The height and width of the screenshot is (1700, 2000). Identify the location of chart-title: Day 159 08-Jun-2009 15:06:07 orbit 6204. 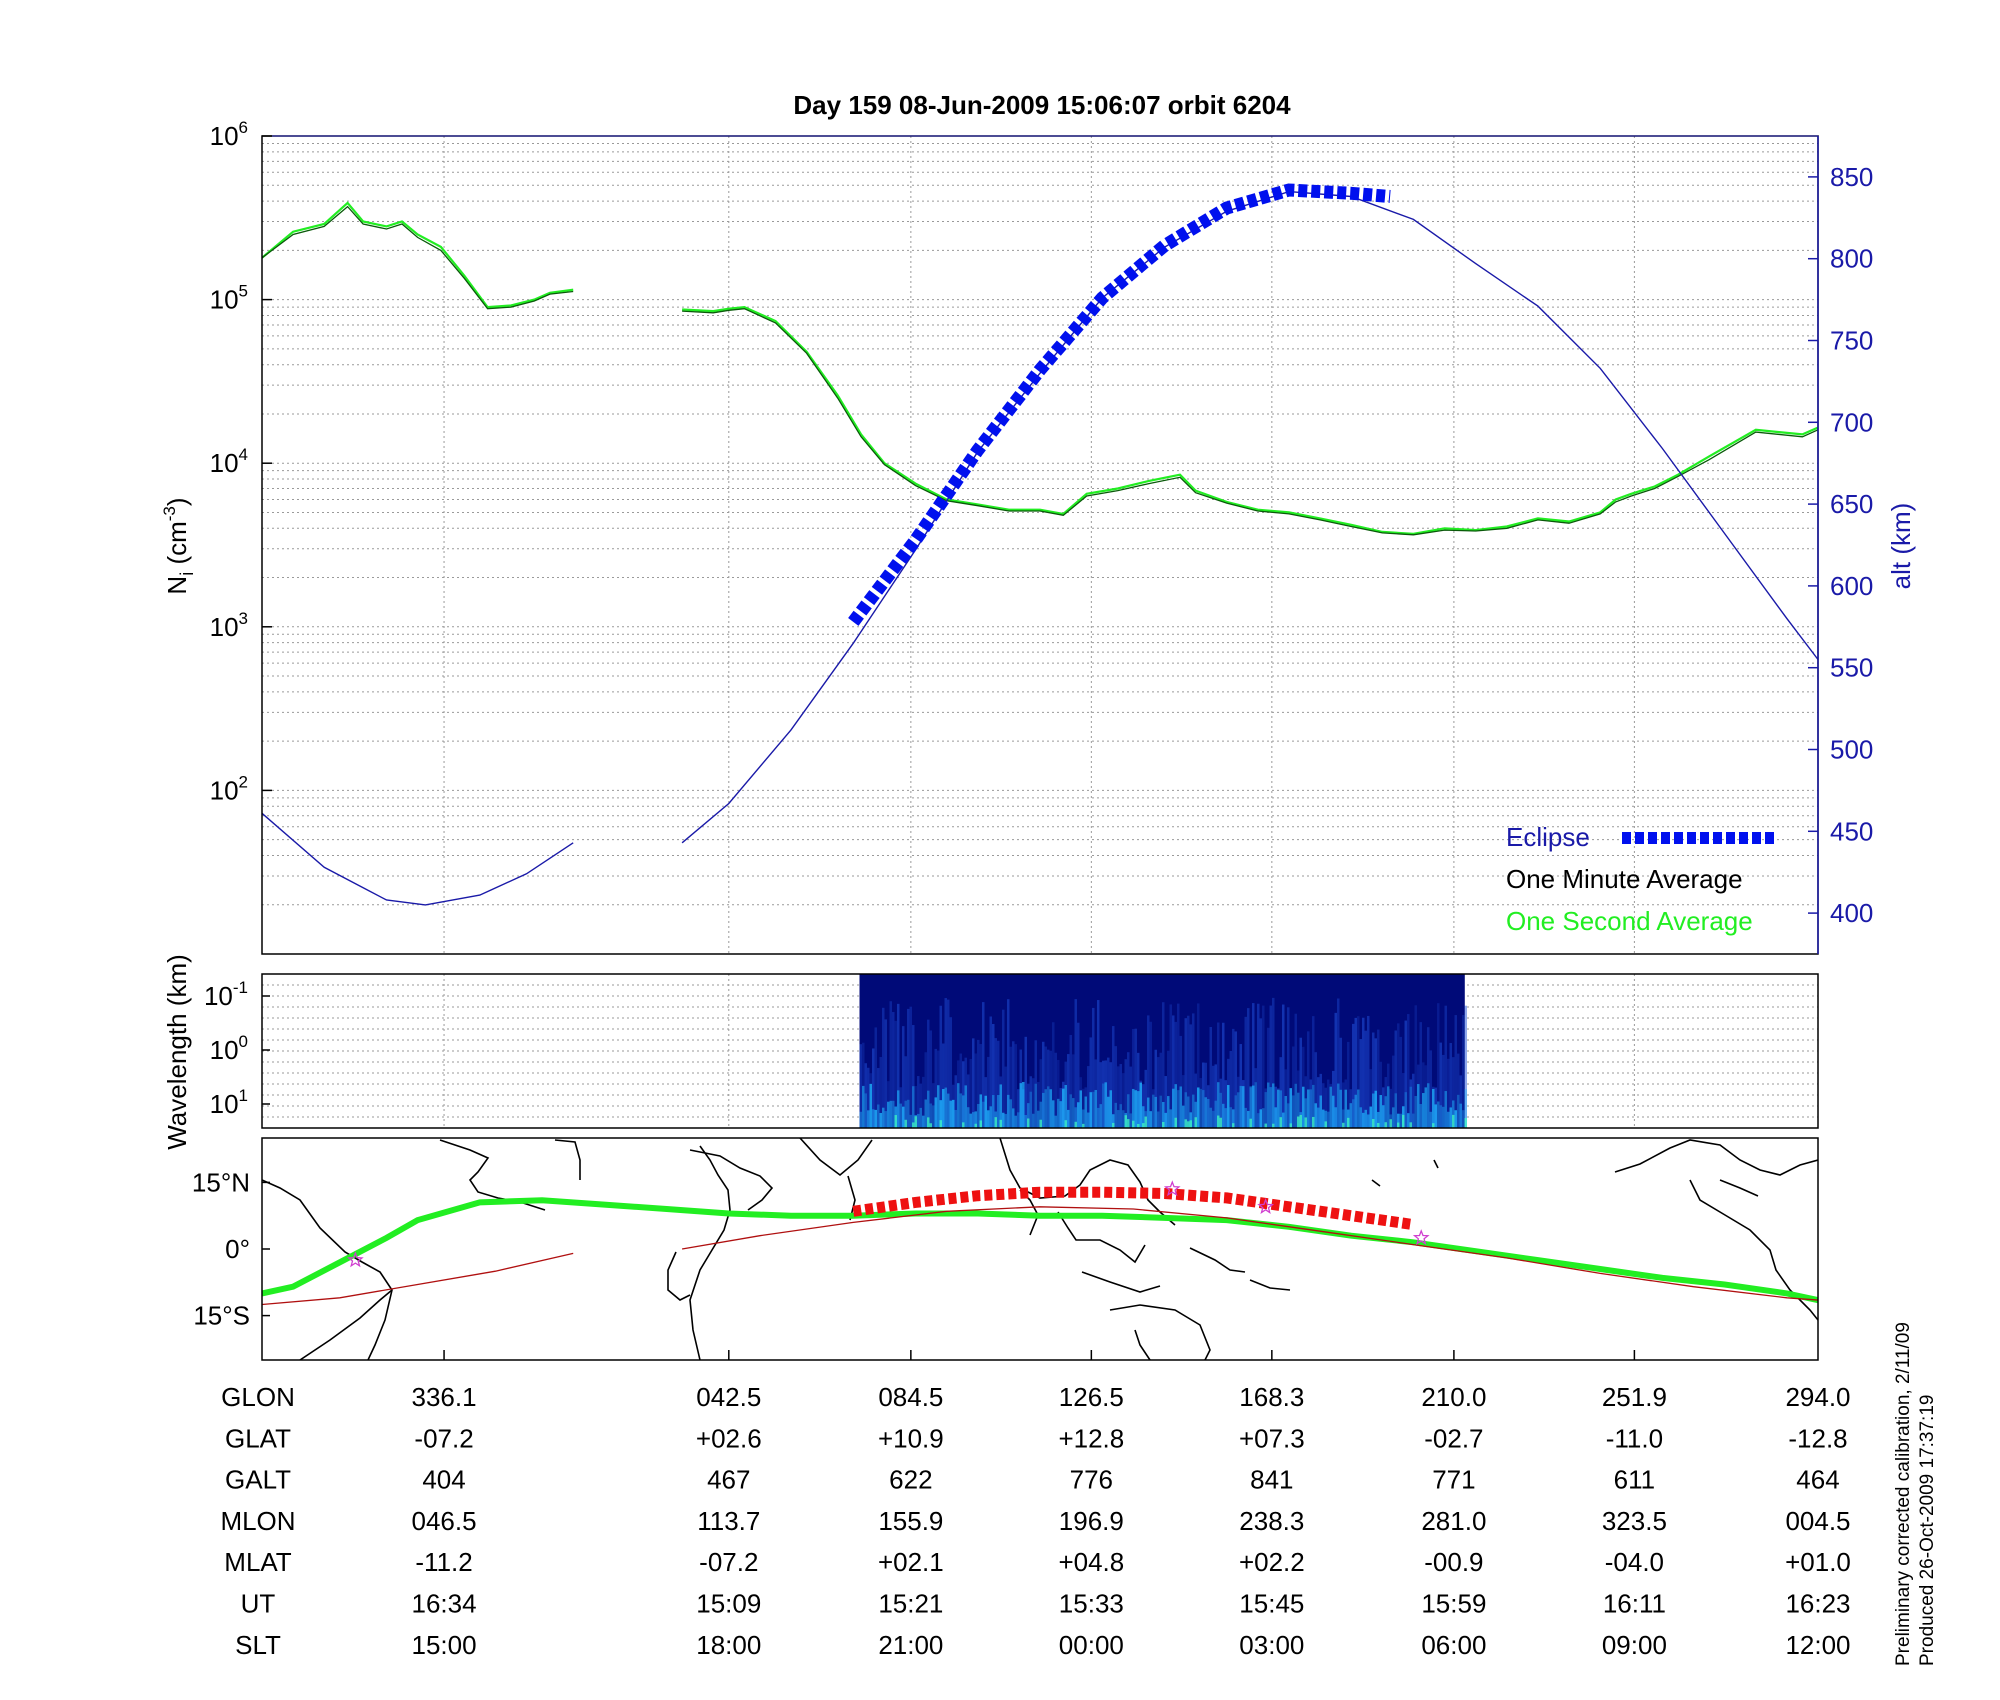
(1042, 105).